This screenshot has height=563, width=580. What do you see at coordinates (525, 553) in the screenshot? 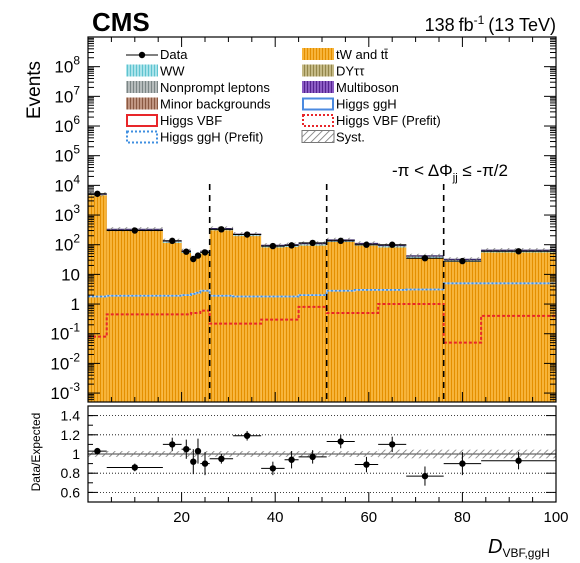
I see `x-axis-sub: VBF,ggH` at bounding box center [525, 553].